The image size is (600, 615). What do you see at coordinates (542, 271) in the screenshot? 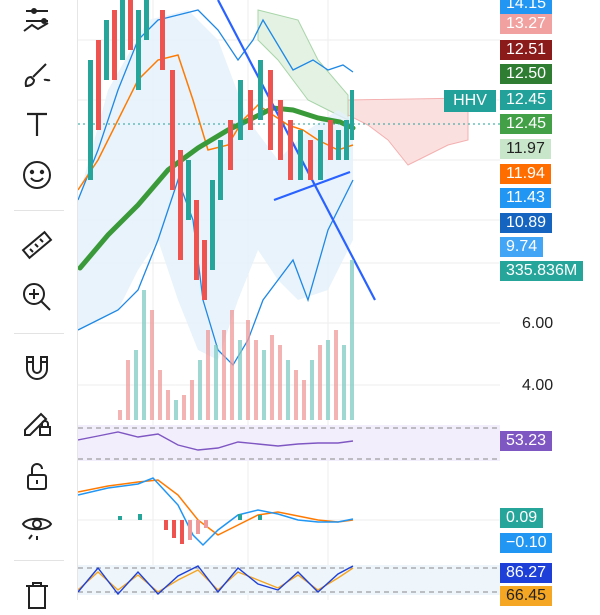
I see `volume-tag: 335.836M` at bounding box center [542, 271].